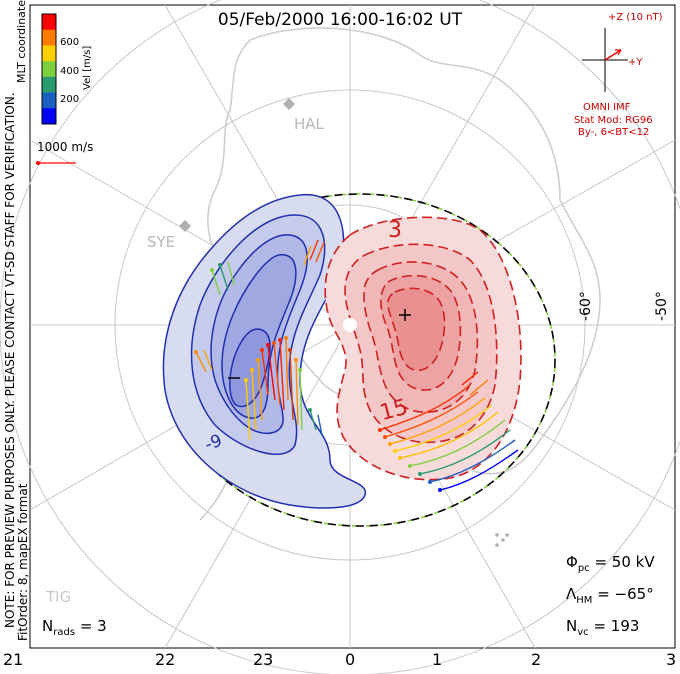 The width and height of the screenshot is (680, 674). What do you see at coordinates (614, 132) in the screenshot?
I see `imf-condition: By-, 6<BT<12` at bounding box center [614, 132].